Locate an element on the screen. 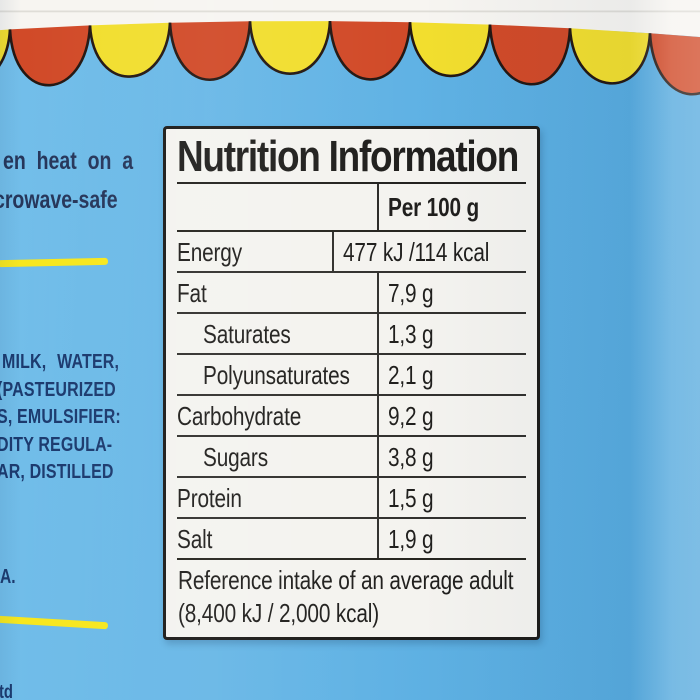 The image size is (700, 700). per-100g-header-cell: Per 100 g is located at coordinates (451, 207).